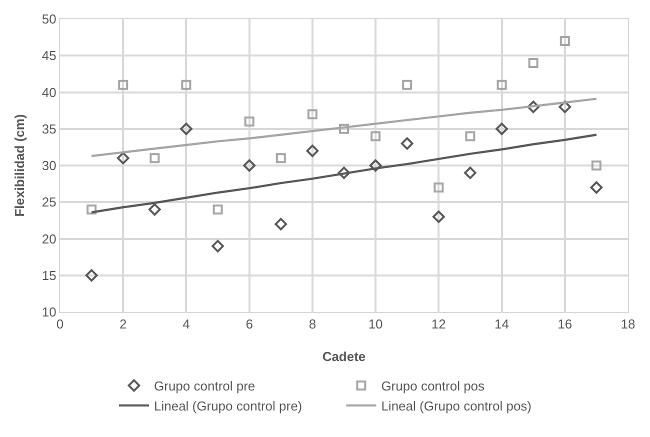 The width and height of the screenshot is (650, 437). Describe the element at coordinates (565, 324) in the screenshot. I see `x-tick-label: 16` at that location.